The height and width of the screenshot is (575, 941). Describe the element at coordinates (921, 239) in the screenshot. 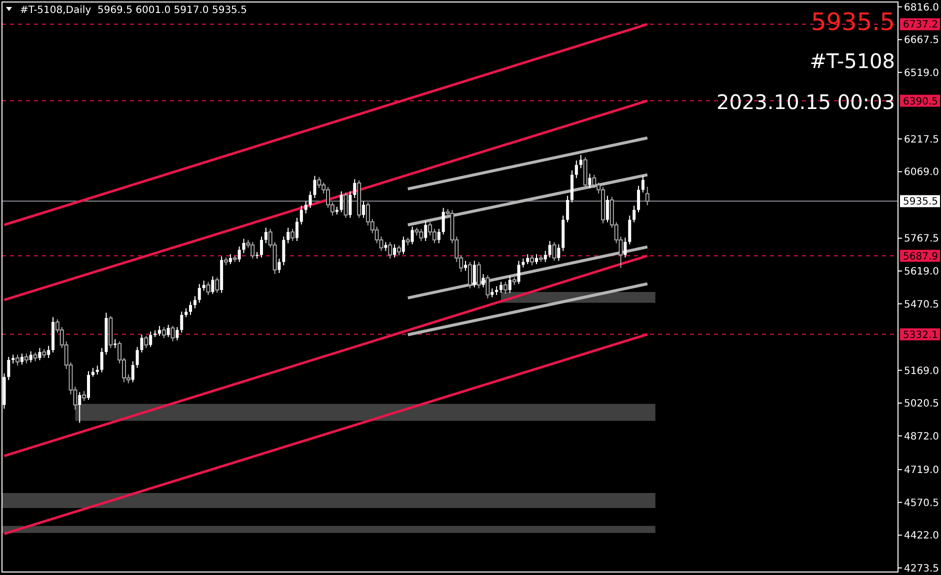

I see `y-tick-label: 5767.5` at that location.